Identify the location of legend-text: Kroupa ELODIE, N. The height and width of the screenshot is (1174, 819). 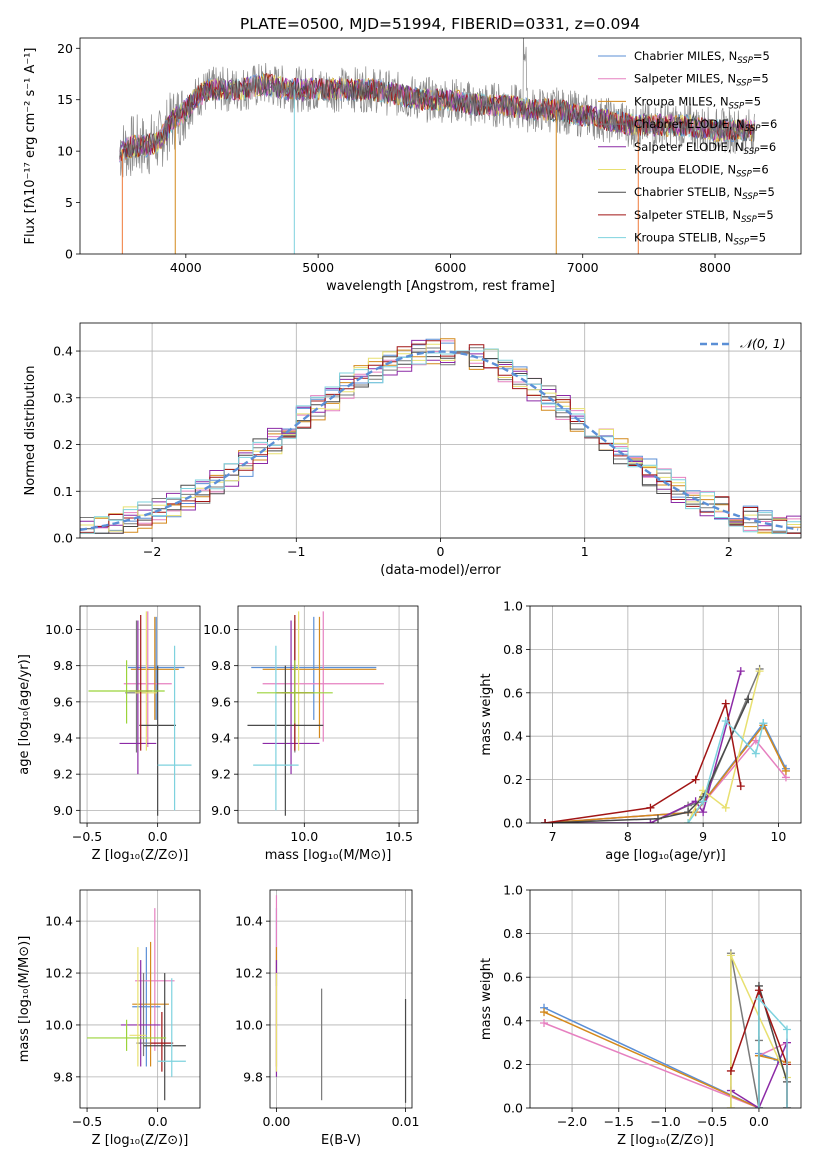
(685, 170).